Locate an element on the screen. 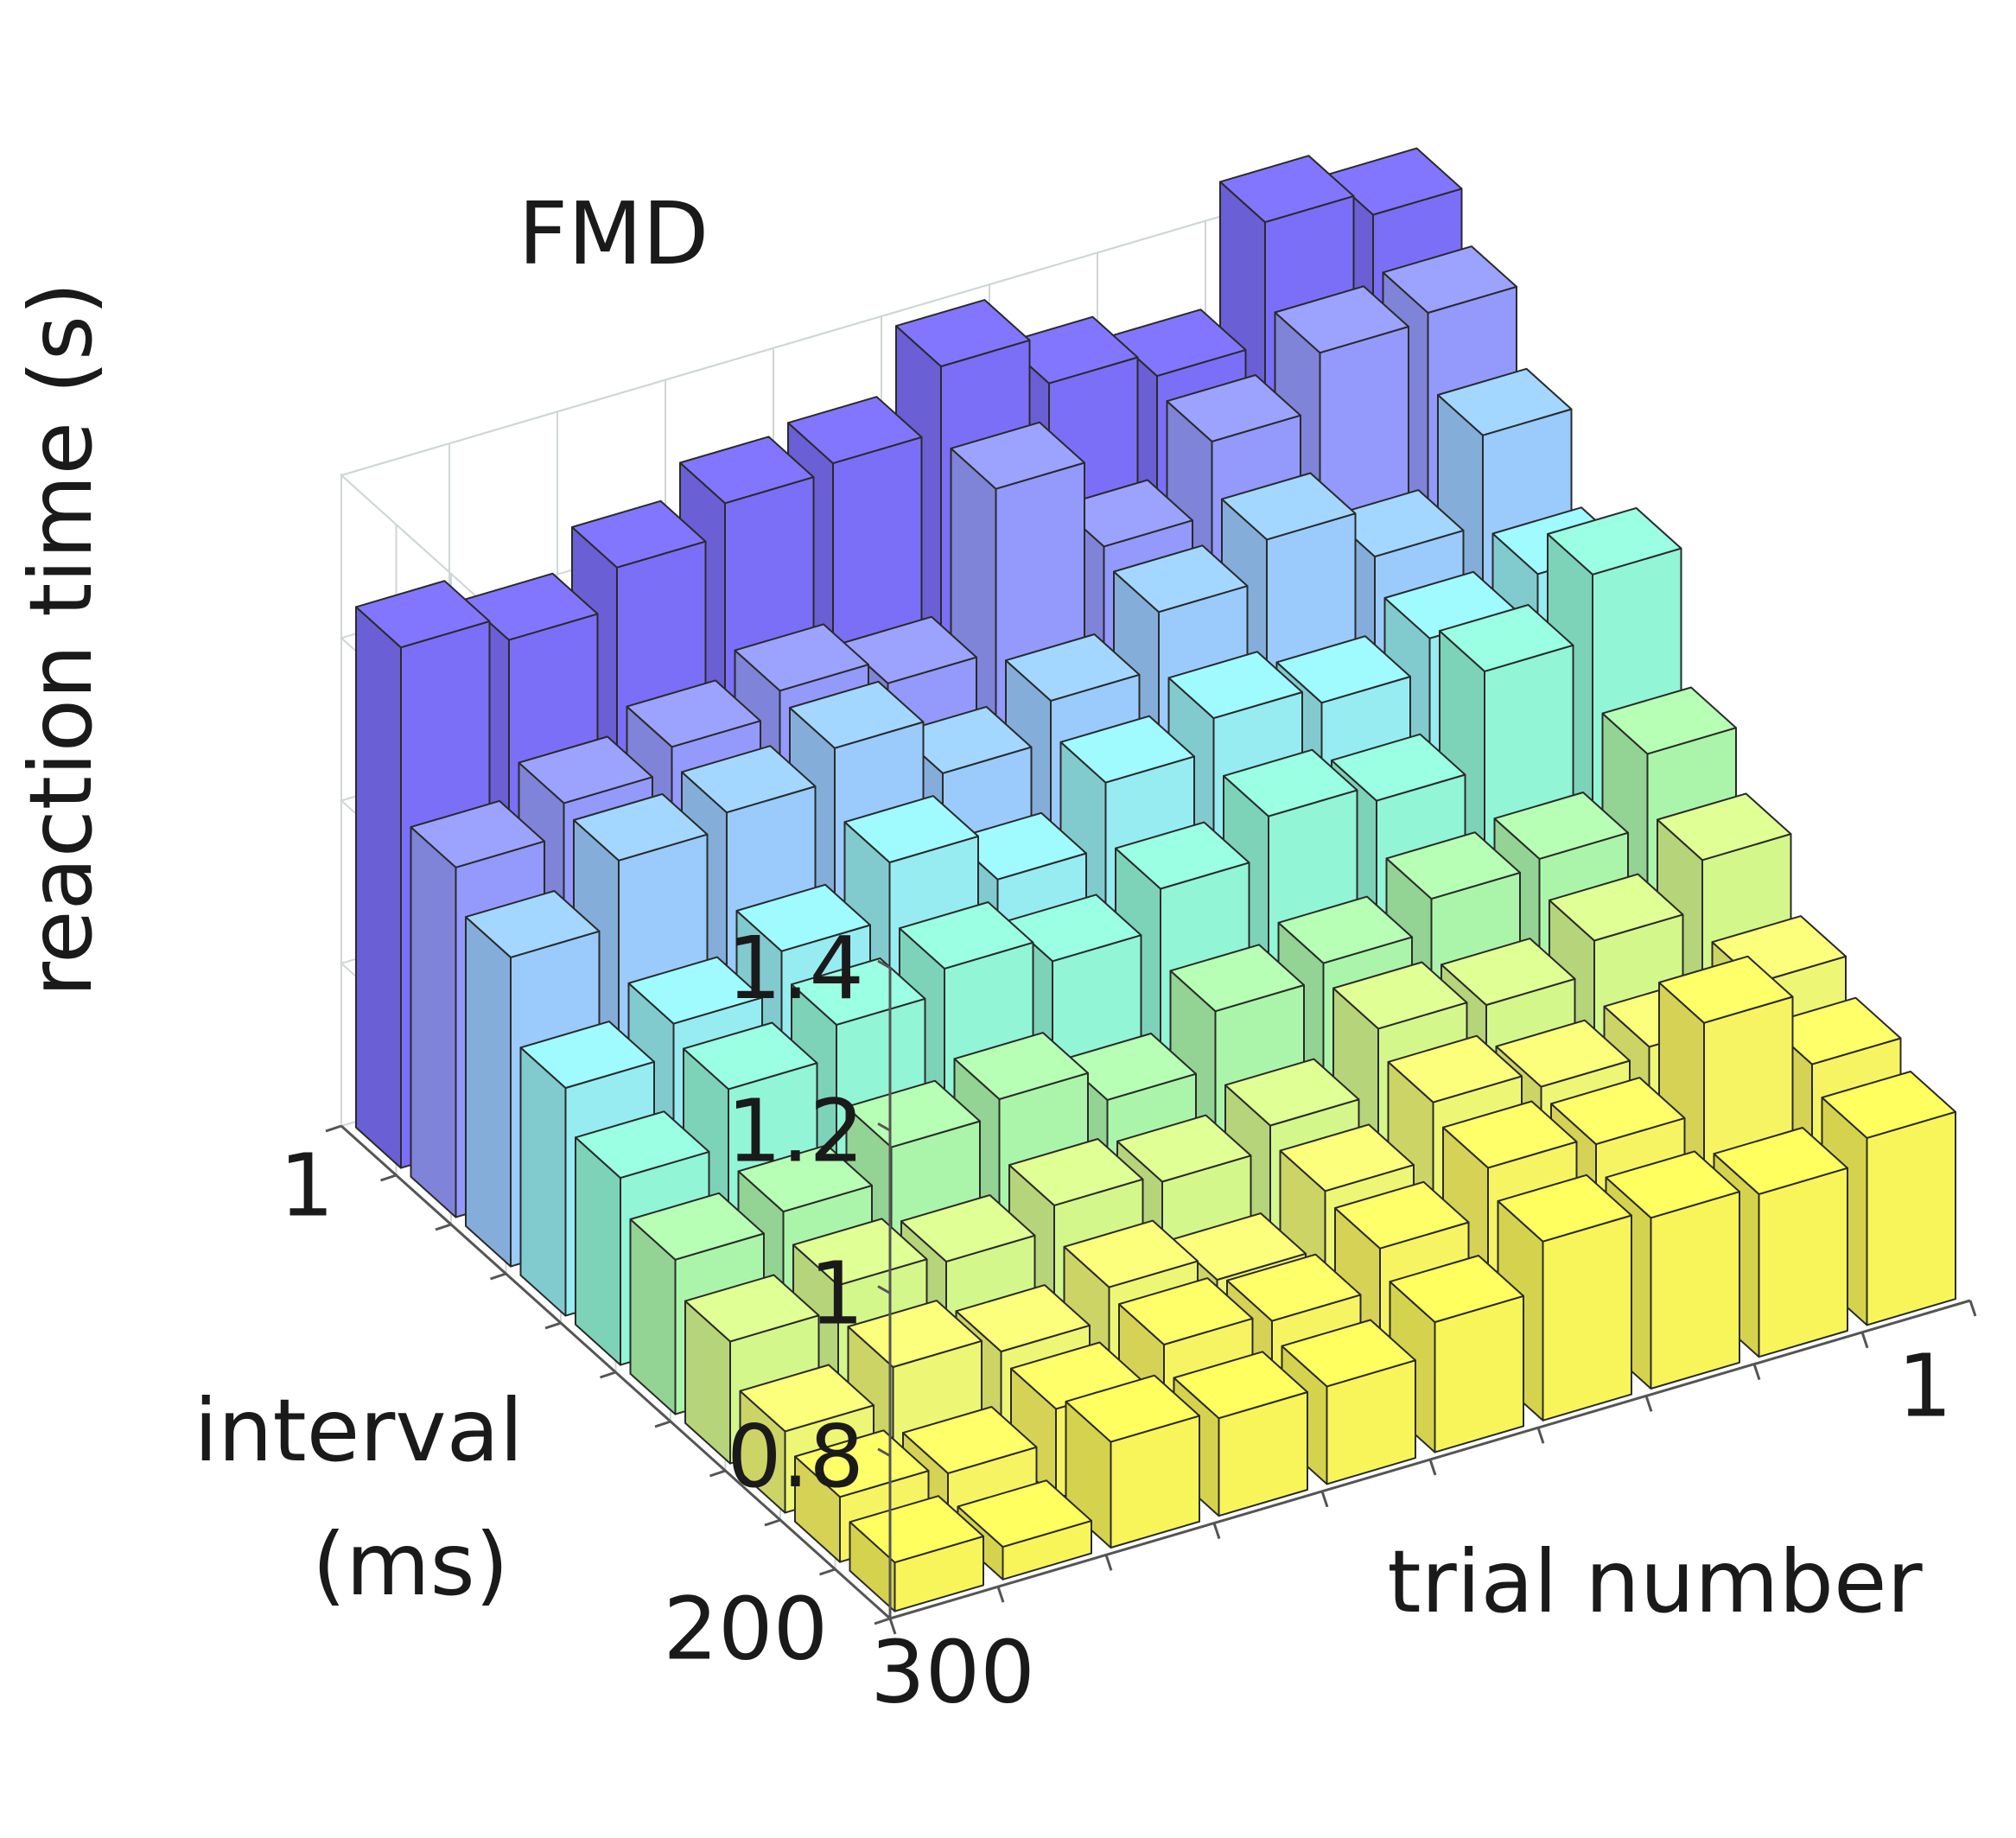 This screenshot has height=1838, width=2016. y-tick-label: 200 is located at coordinates (746, 1629).